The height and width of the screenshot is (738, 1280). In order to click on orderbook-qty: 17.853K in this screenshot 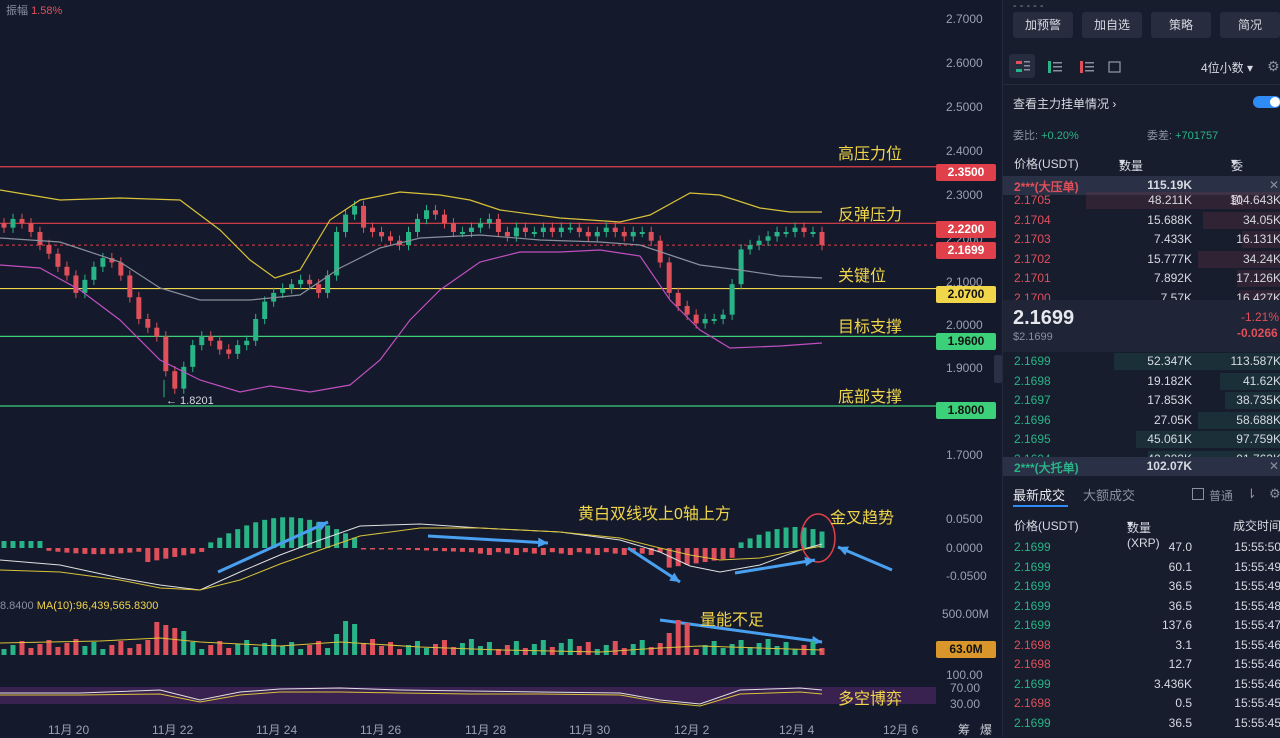, I will do `click(1169, 400)`.